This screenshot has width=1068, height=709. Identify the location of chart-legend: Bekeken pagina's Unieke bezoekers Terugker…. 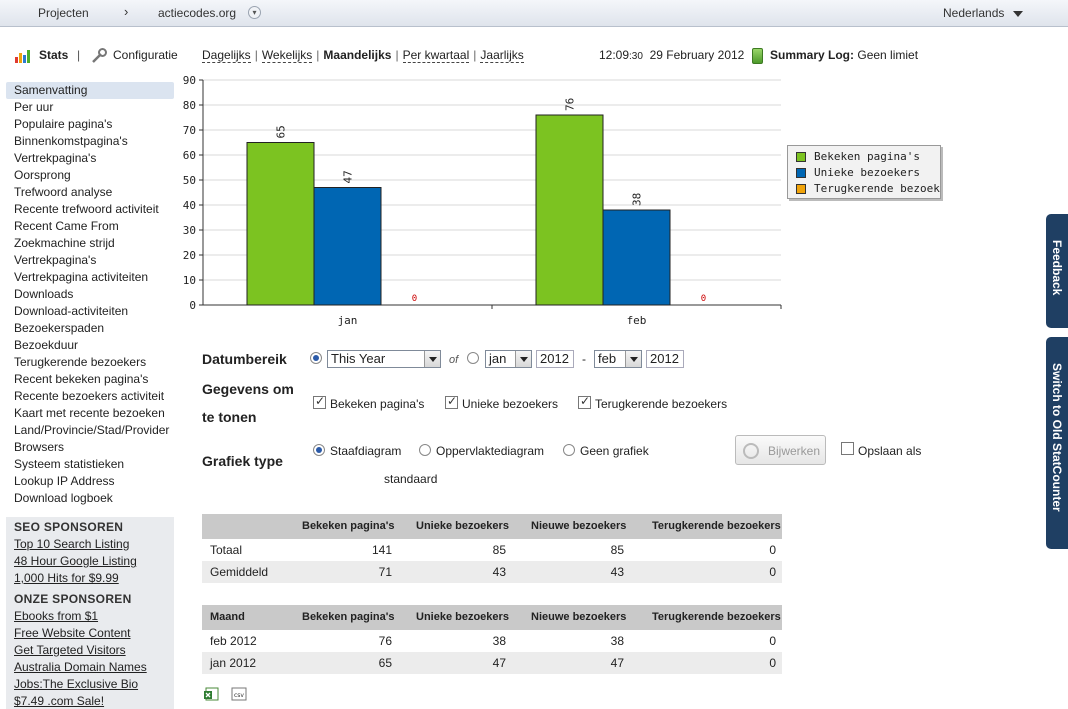
(864, 172).